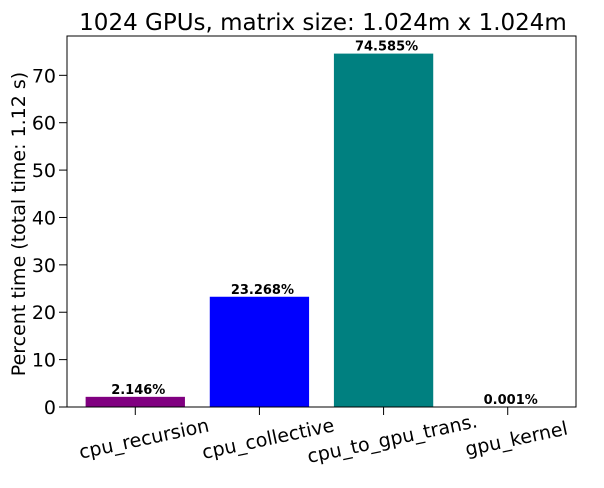 The height and width of the screenshot is (488, 604). What do you see at coordinates (44, 171) in the screenshot?
I see `y-tick-label: 50` at bounding box center [44, 171].